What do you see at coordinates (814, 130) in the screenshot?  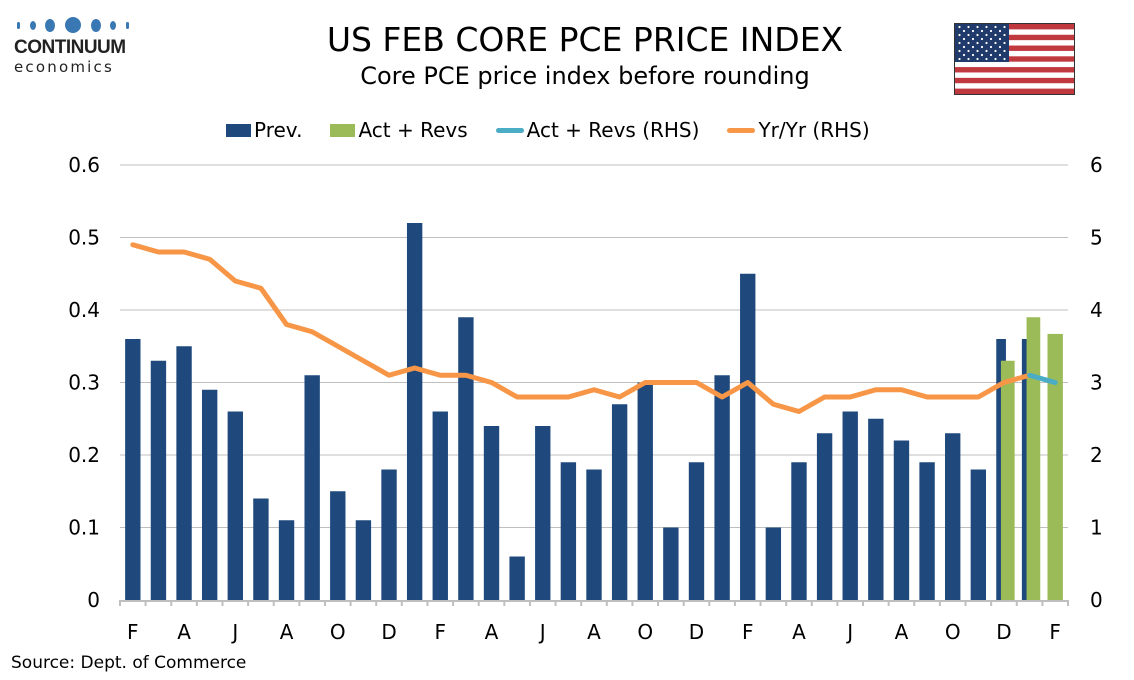 I see `legend-label-yoy: Yr/Yr (RHS)` at bounding box center [814, 130].